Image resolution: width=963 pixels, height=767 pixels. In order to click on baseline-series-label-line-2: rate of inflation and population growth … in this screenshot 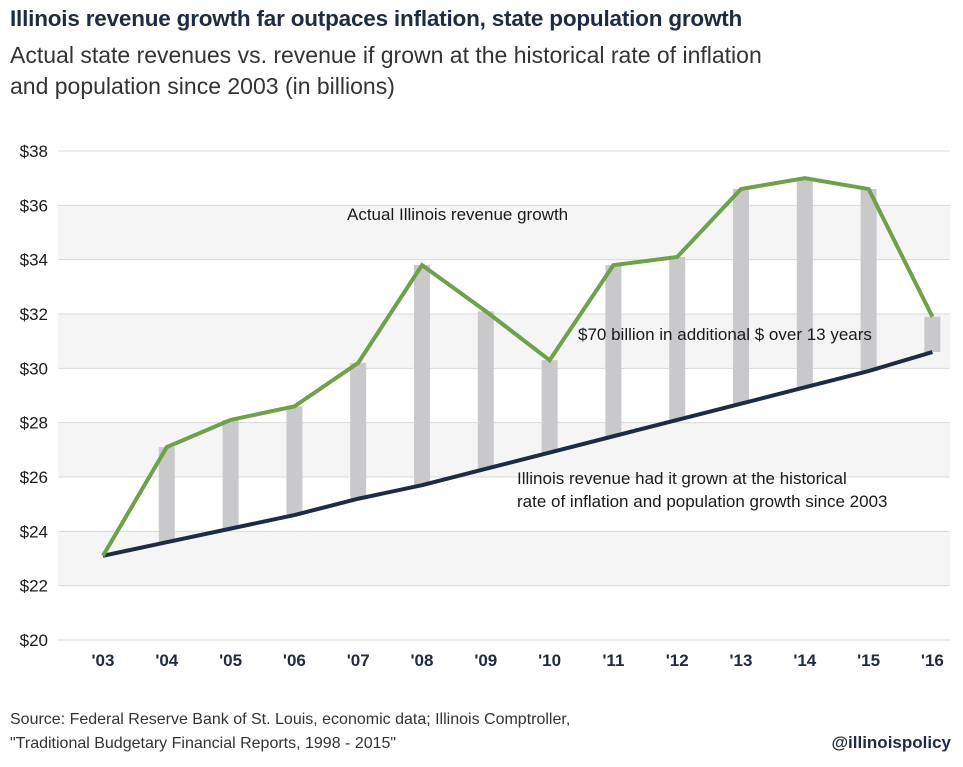, I will do `click(702, 501)`.